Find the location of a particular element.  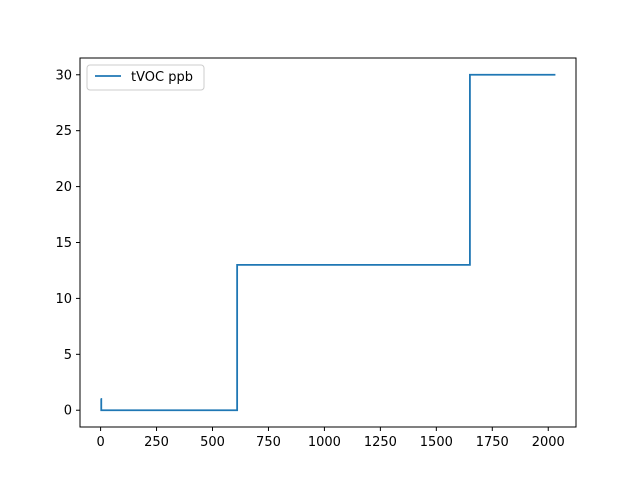

x-tick-label: 0 is located at coordinates (100, 442).